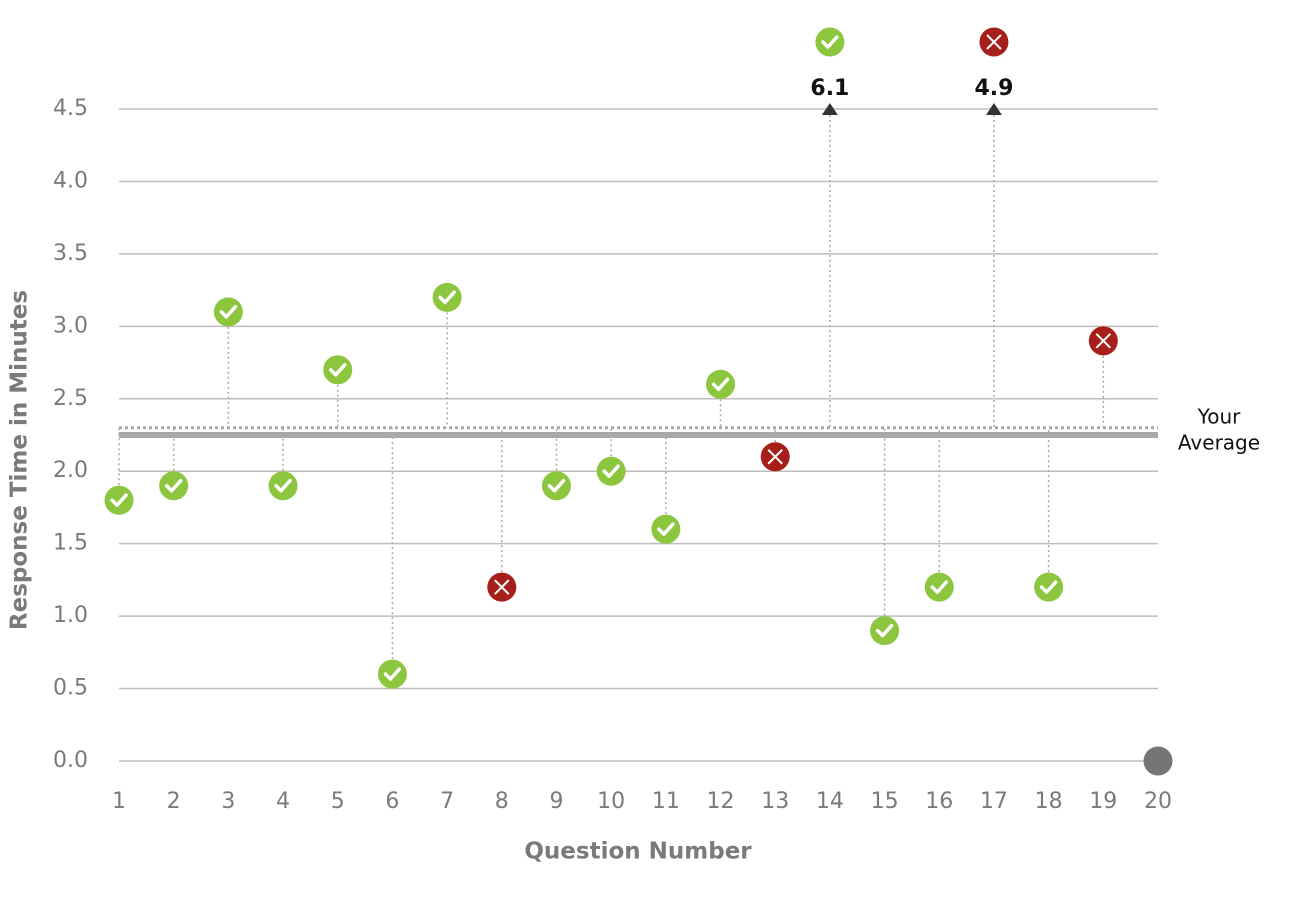 The image size is (1296, 902). Describe the element at coordinates (502, 801) in the screenshot. I see `x-tick-label: 8` at that location.